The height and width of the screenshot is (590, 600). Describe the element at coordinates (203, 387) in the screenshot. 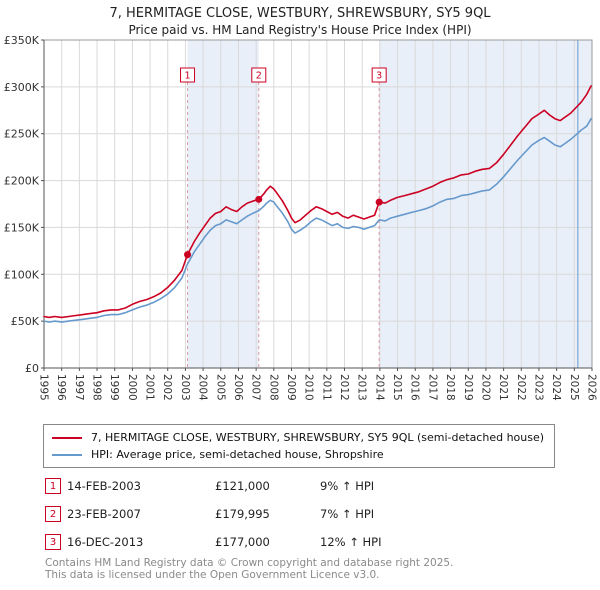

I see `svg-text: 2004` at that location.